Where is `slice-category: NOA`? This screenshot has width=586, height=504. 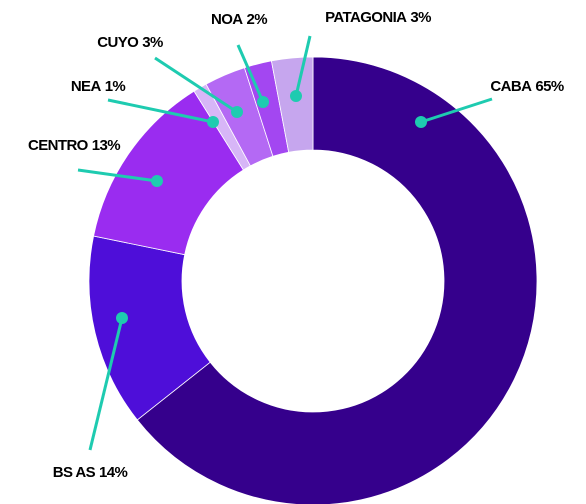
slice-category: NOA is located at coordinates (227, 19).